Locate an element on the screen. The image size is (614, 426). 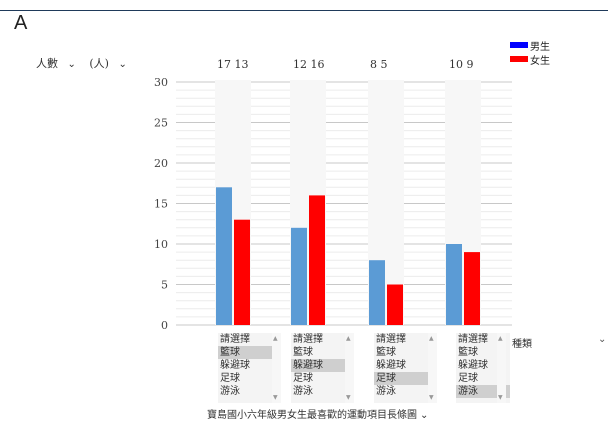
bar-girls-游泳 is located at coordinates (472, 288).